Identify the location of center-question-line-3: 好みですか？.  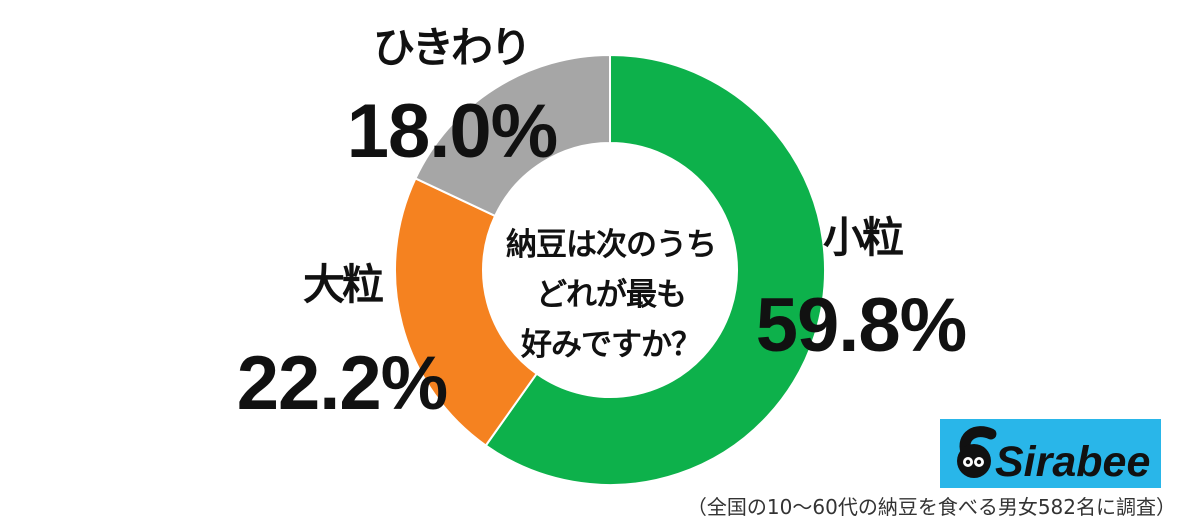
(610, 345).